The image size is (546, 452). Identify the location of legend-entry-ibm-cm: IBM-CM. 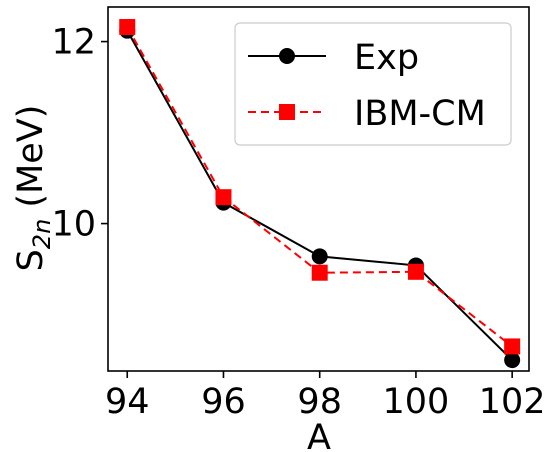
(367, 114).